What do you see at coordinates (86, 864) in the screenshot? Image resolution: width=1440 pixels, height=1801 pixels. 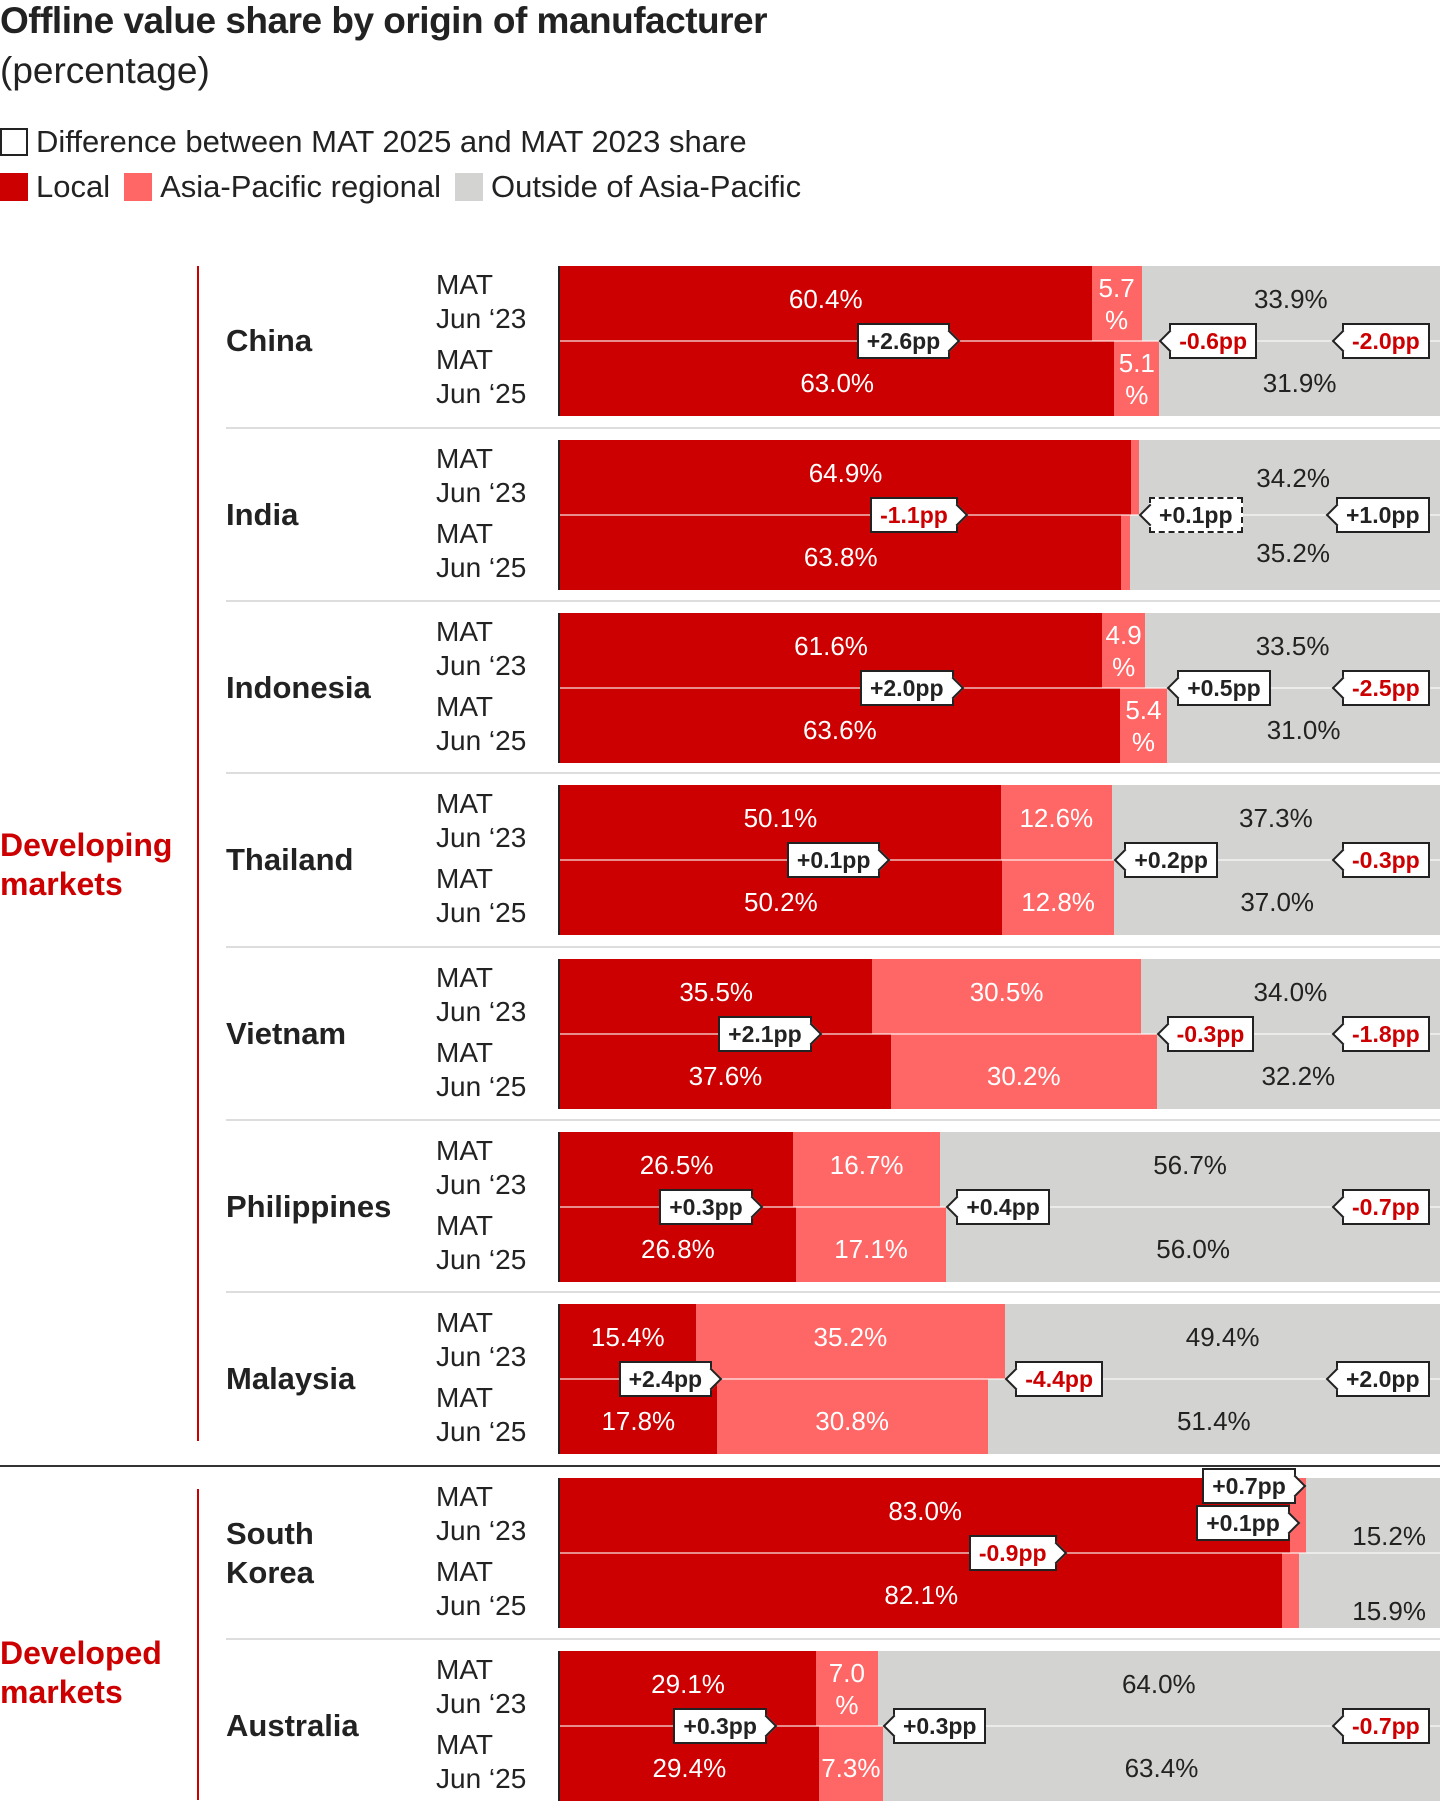 I see `group-label-developing: Developing markets` at bounding box center [86, 864].